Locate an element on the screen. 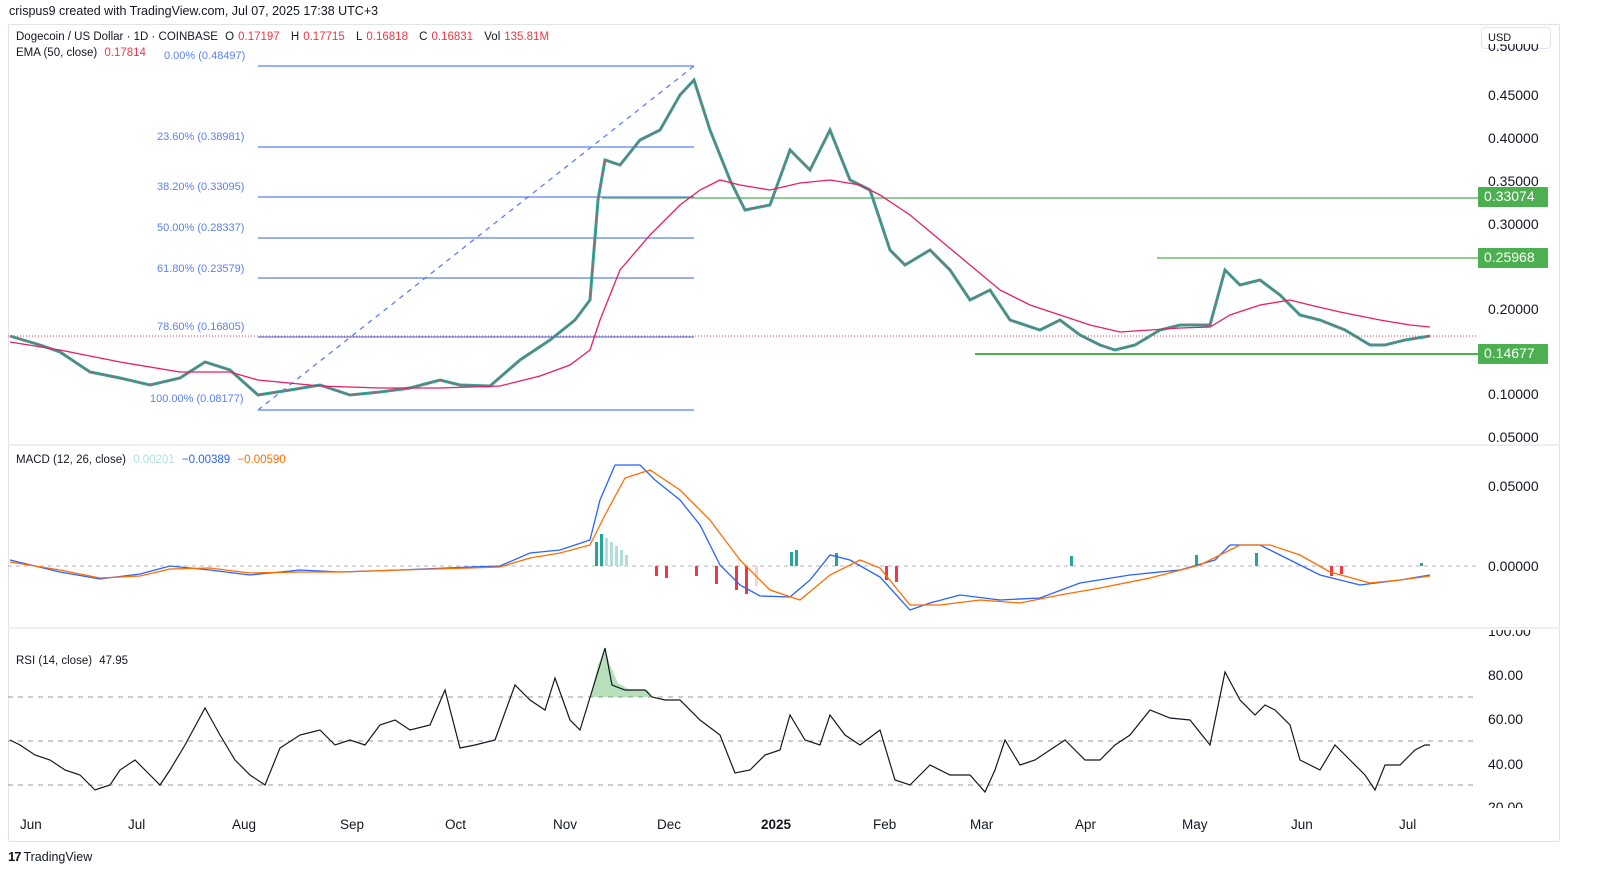  brand-name: TradingView is located at coordinates (58, 856).